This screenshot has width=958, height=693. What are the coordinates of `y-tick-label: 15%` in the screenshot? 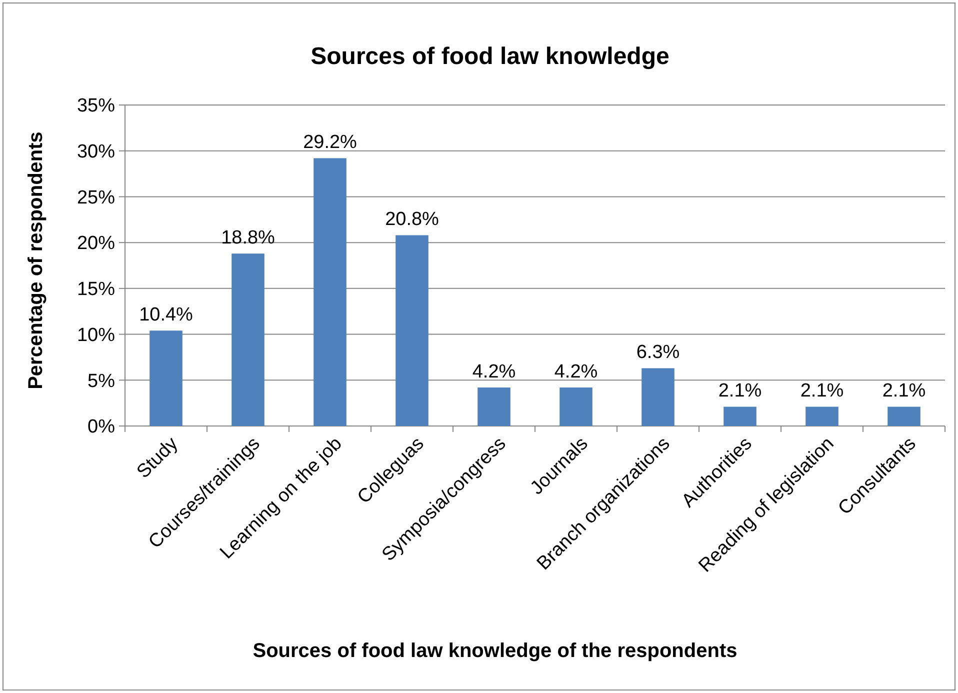 It's located at (96, 289).